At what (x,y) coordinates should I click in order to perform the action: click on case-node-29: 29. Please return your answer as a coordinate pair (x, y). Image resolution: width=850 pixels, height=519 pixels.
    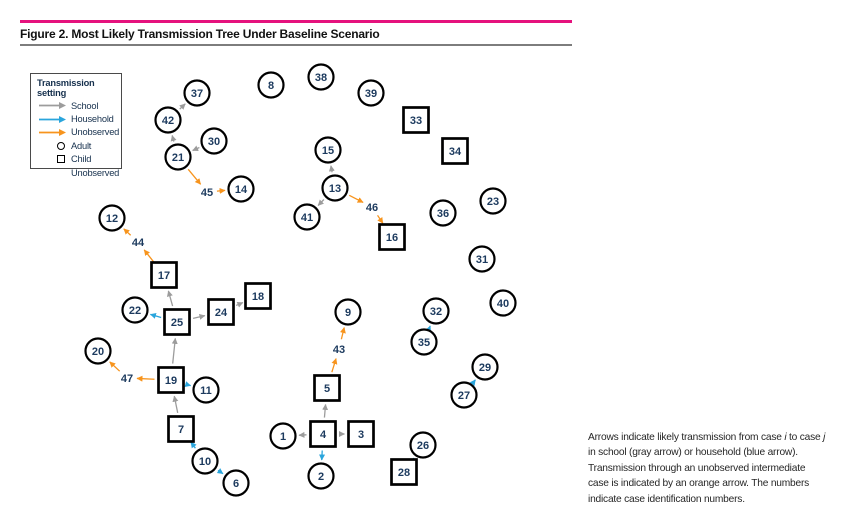
    Looking at the image, I should click on (485, 367).